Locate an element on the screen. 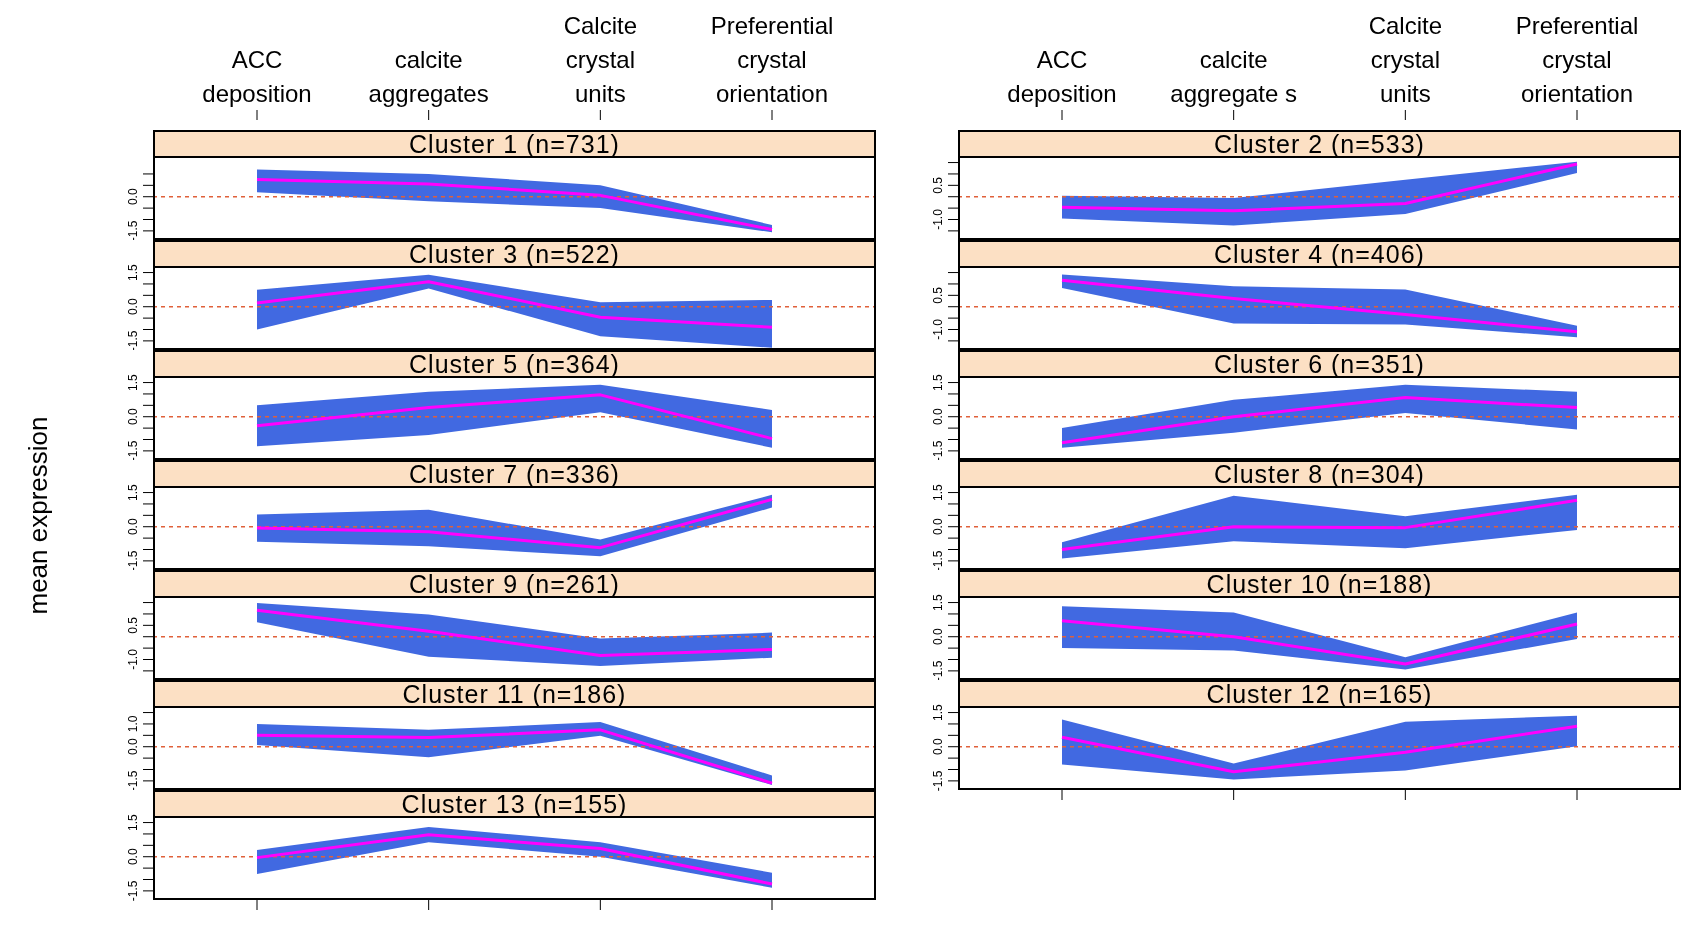  chart-title: Cluster 8 (n=304) is located at coordinates (1319, 474).